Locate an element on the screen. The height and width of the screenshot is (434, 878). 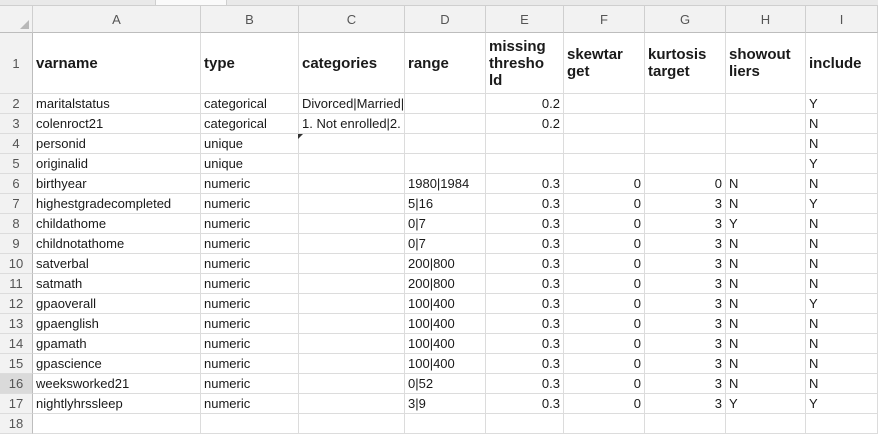
row-header: 11 is located at coordinates (16, 284).